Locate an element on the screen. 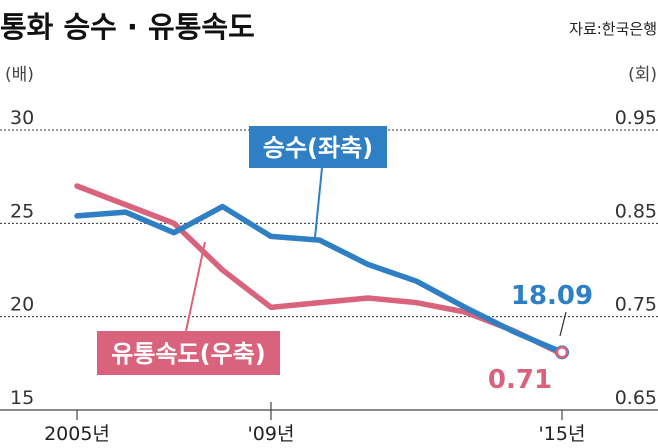  source-note: 자료:한국은행 is located at coordinates (613, 29).